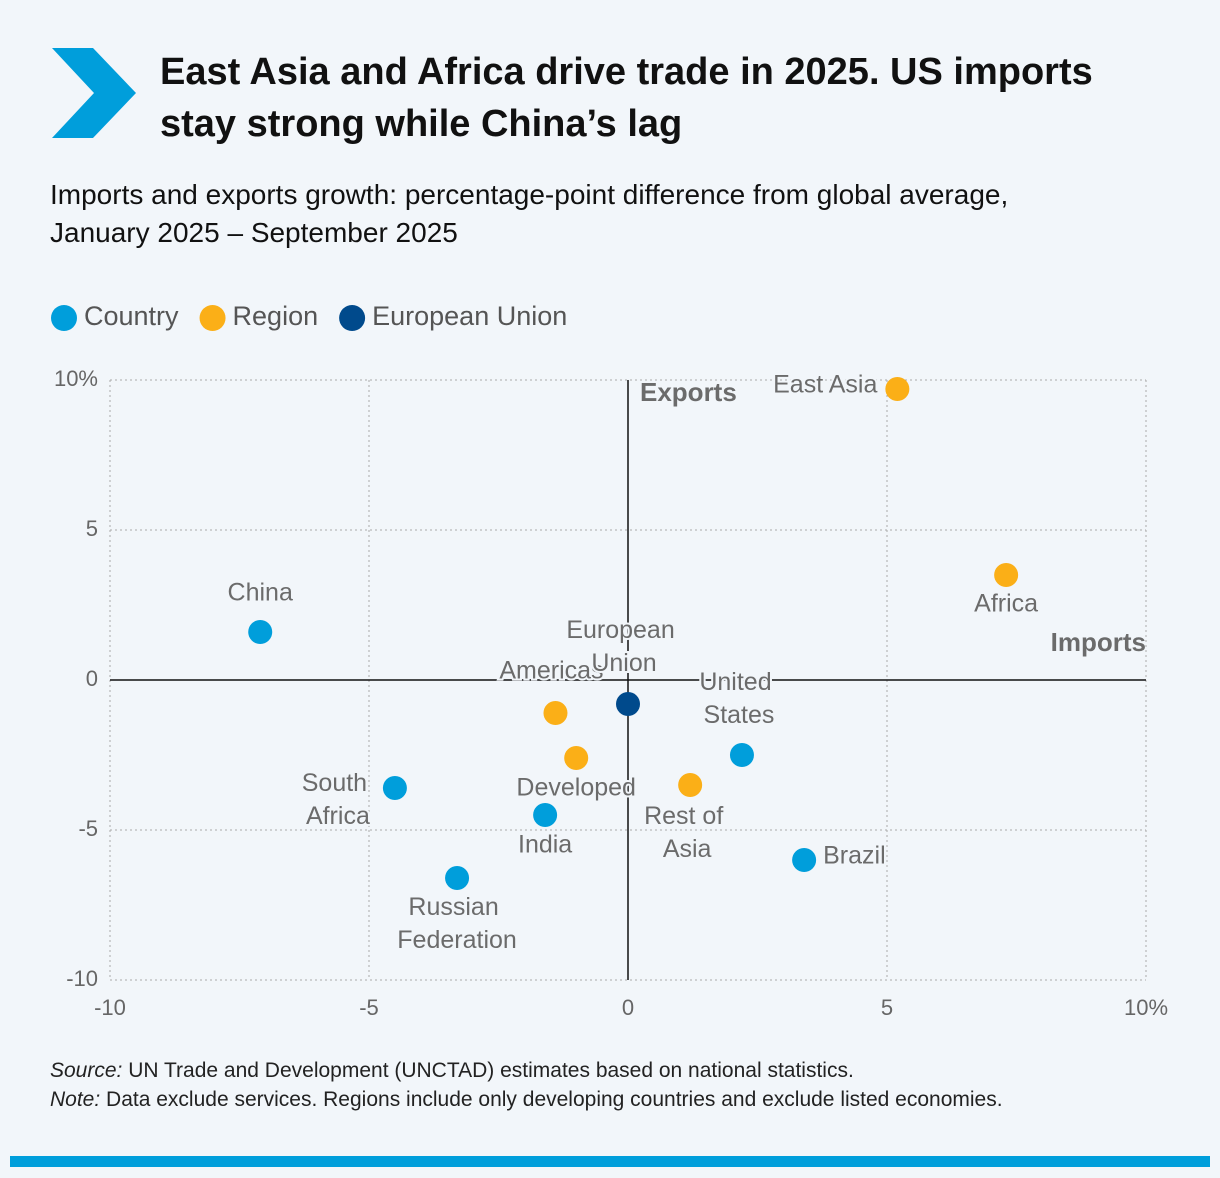 This screenshot has width=1220, height=1178. I want to click on legend-label: Country, so click(131, 316).